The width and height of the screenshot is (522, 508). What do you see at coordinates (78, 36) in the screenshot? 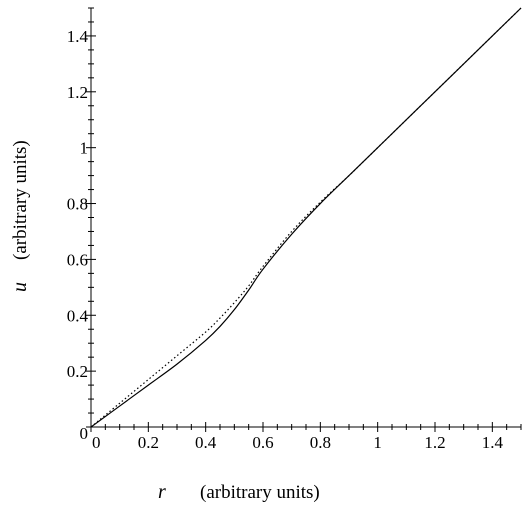
I see `y-tick-label: 1.4` at bounding box center [78, 36].